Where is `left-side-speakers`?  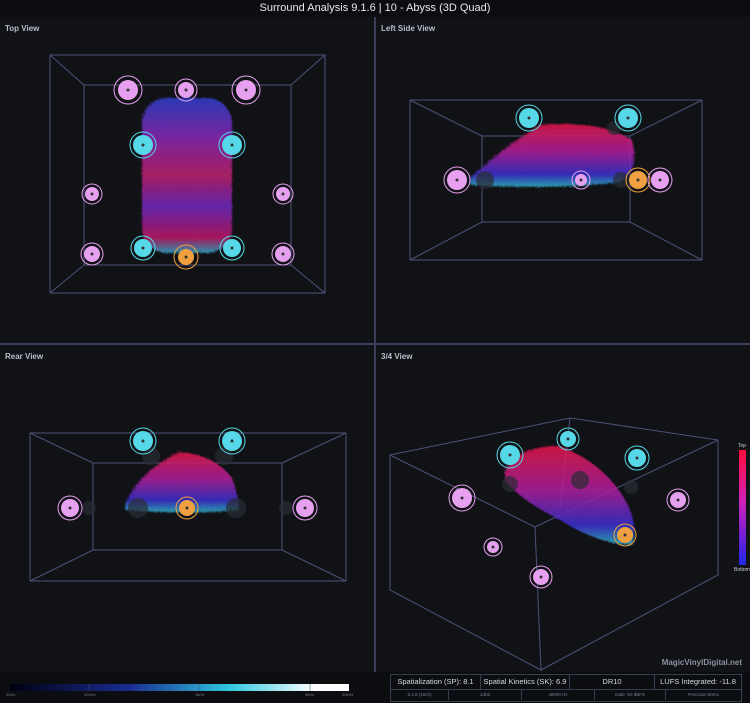
left-side-speakers is located at coordinates (558, 149).